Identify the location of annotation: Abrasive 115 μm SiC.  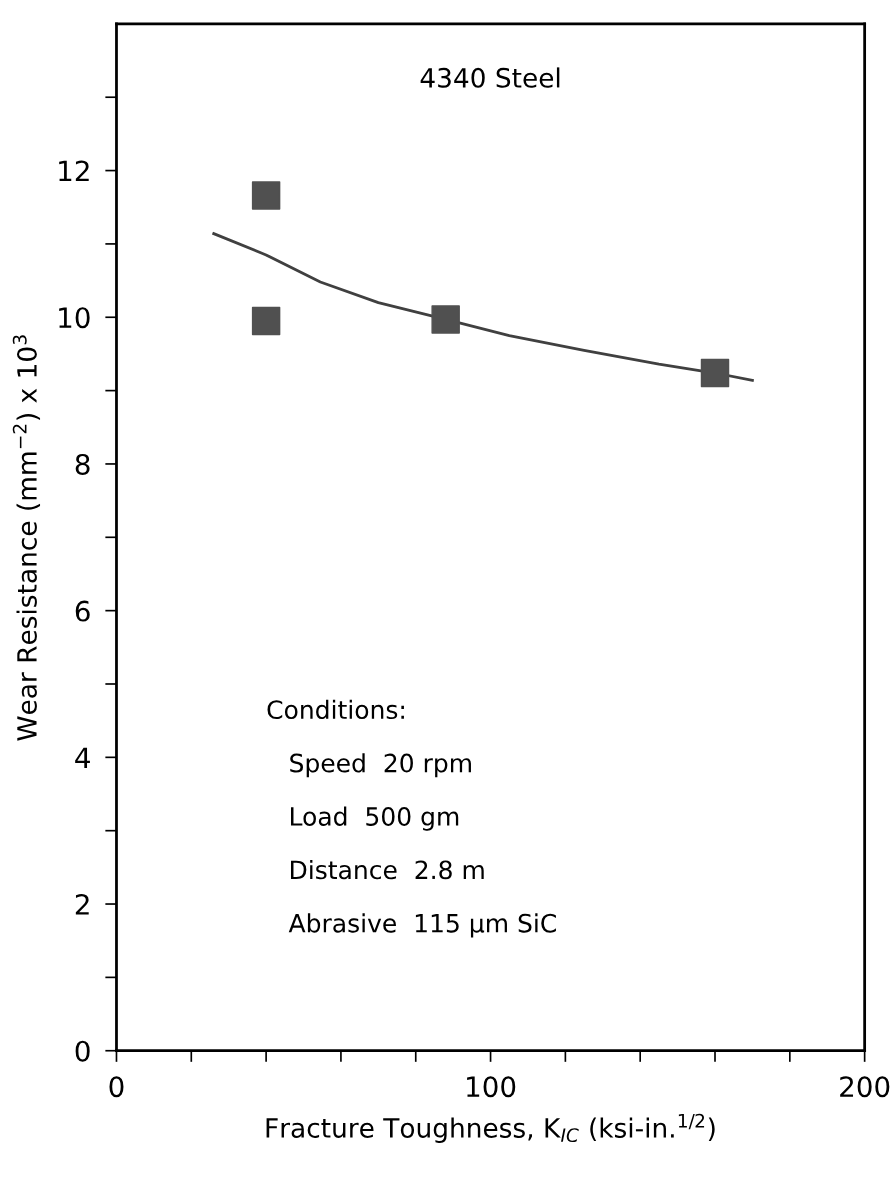
(422, 925).